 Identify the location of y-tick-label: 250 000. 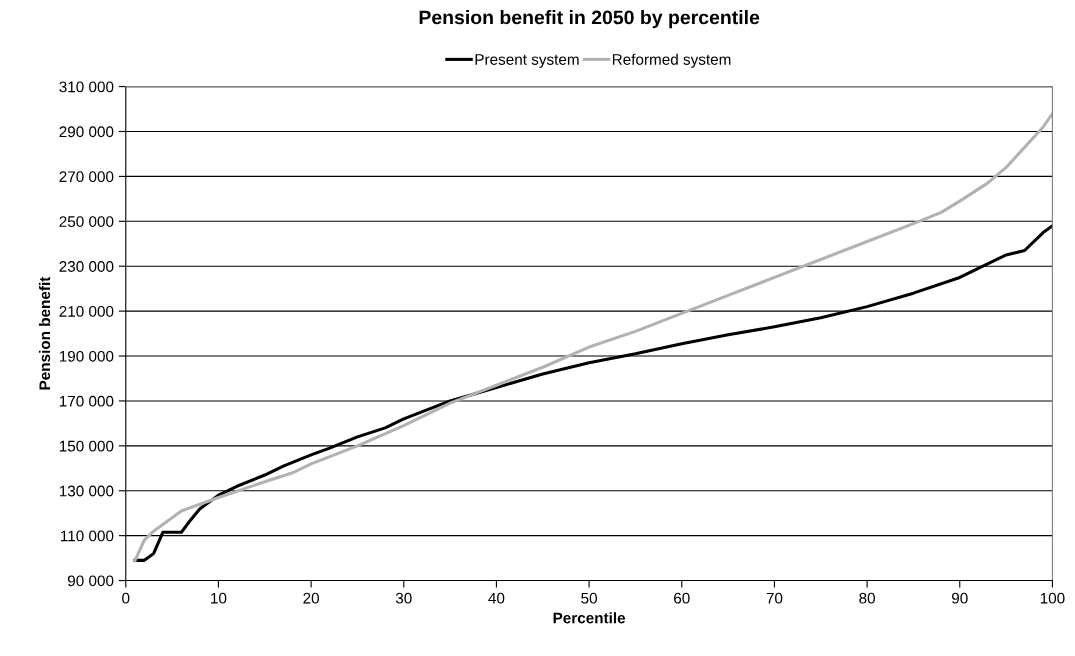
(86, 221).